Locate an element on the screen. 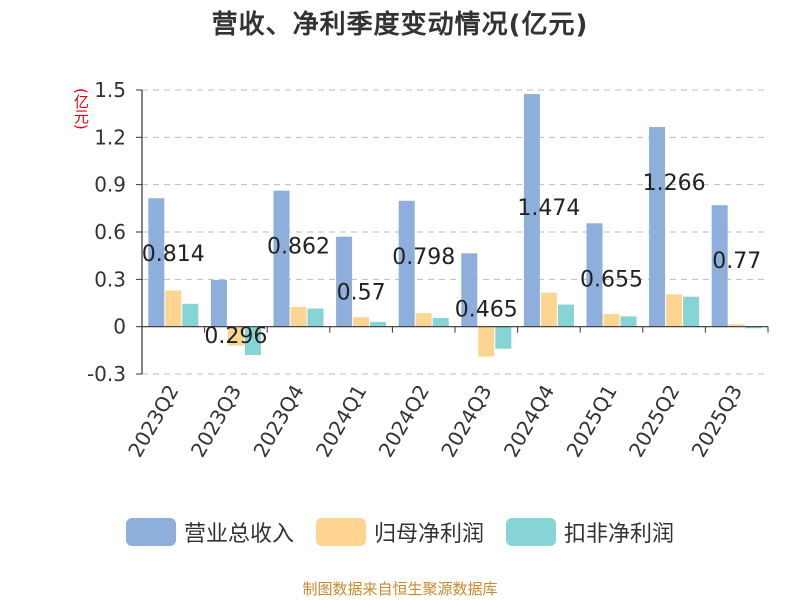 The image size is (800, 600). legend-item-revenue: 营业总收入 is located at coordinates (209, 532).